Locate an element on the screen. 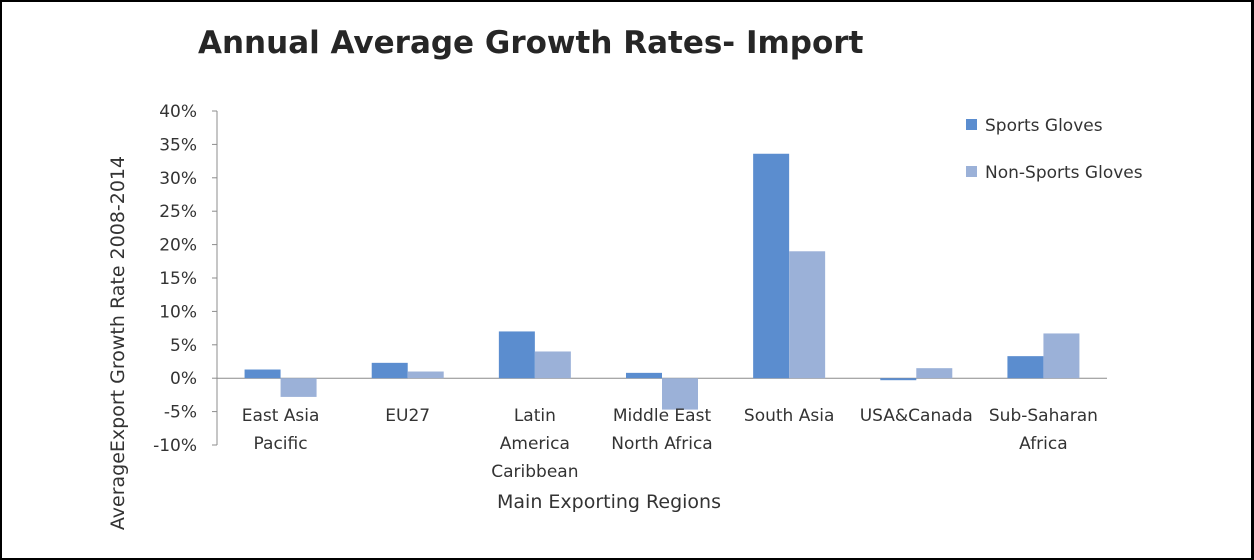 The image size is (1254, 560). category-label: Africa is located at coordinates (1043, 444).